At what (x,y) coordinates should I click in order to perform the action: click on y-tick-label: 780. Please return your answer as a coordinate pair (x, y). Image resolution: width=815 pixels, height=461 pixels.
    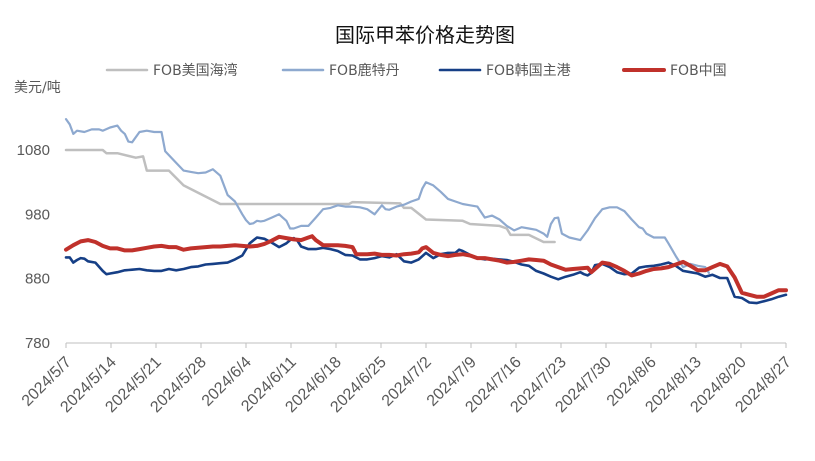
    Looking at the image, I should click on (37, 343).